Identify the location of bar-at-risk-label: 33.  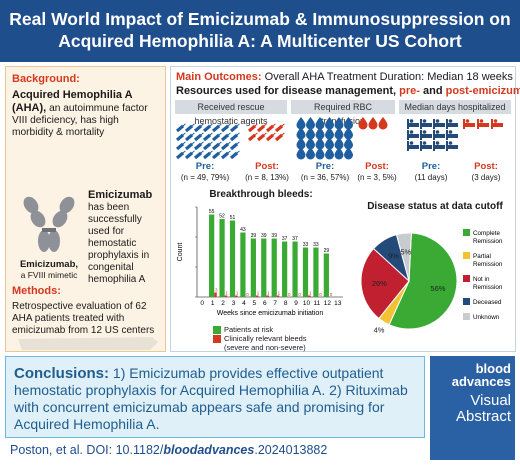
(306, 245).